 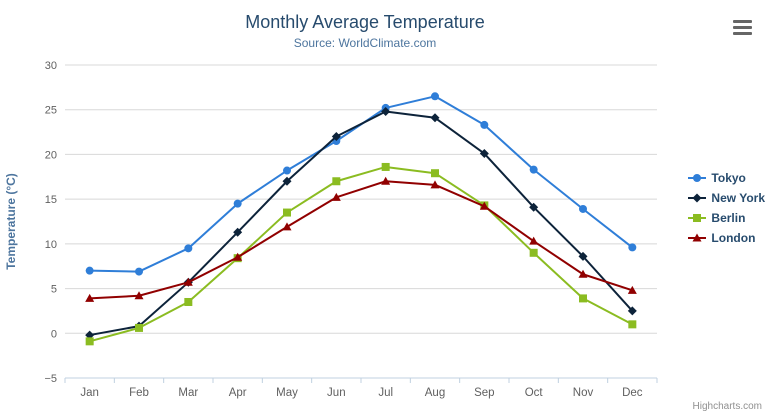 What do you see at coordinates (89, 393) in the screenshot?
I see `x-axis-label: Jan` at bounding box center [89, 393].